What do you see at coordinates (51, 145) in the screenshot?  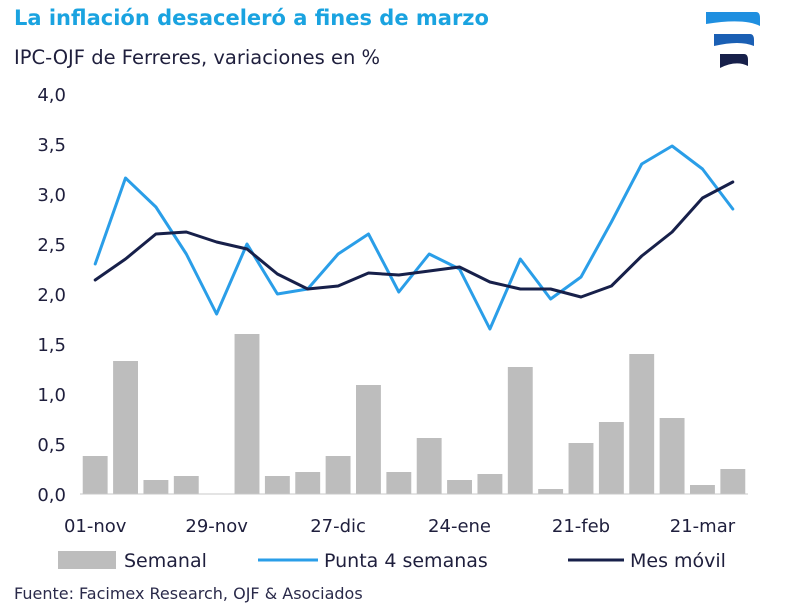 I see `y-tick-label: 3,5` at bounding box center [51, 145].